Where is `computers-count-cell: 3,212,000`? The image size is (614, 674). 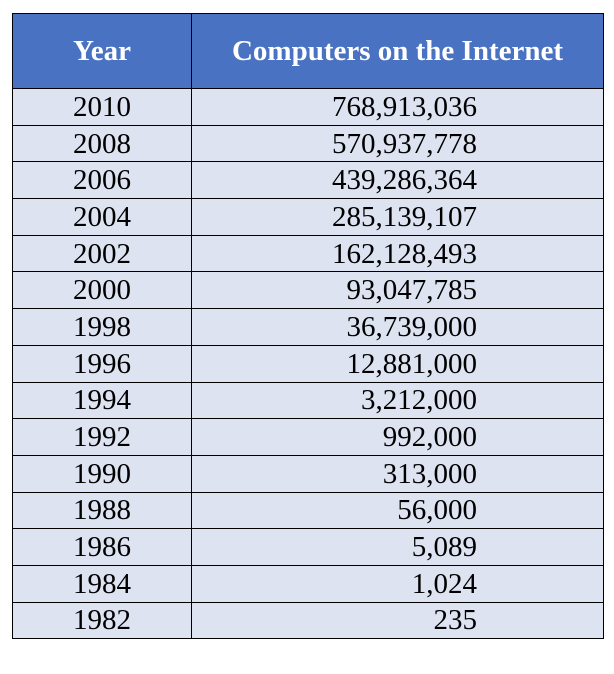 computers-count-cell: 3,212,000 is located at coordinates (397, 400).